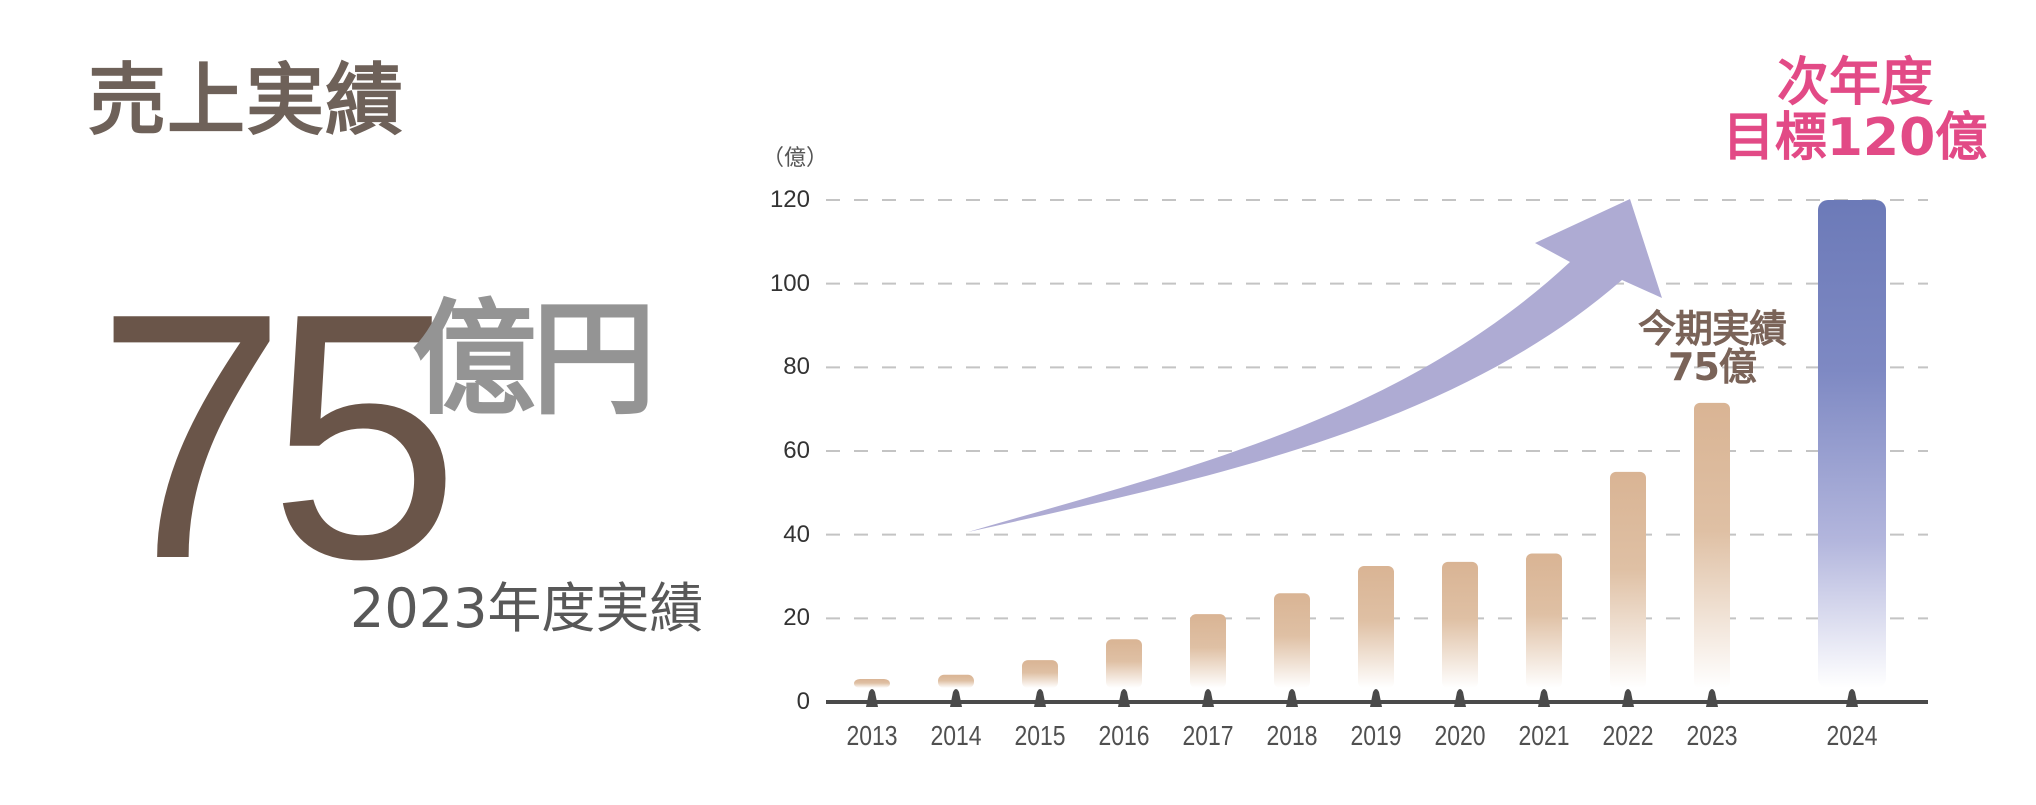 This screenshot has width=2036, height=805. I want to click on target-line1: 次年度, so click(1854, 83).